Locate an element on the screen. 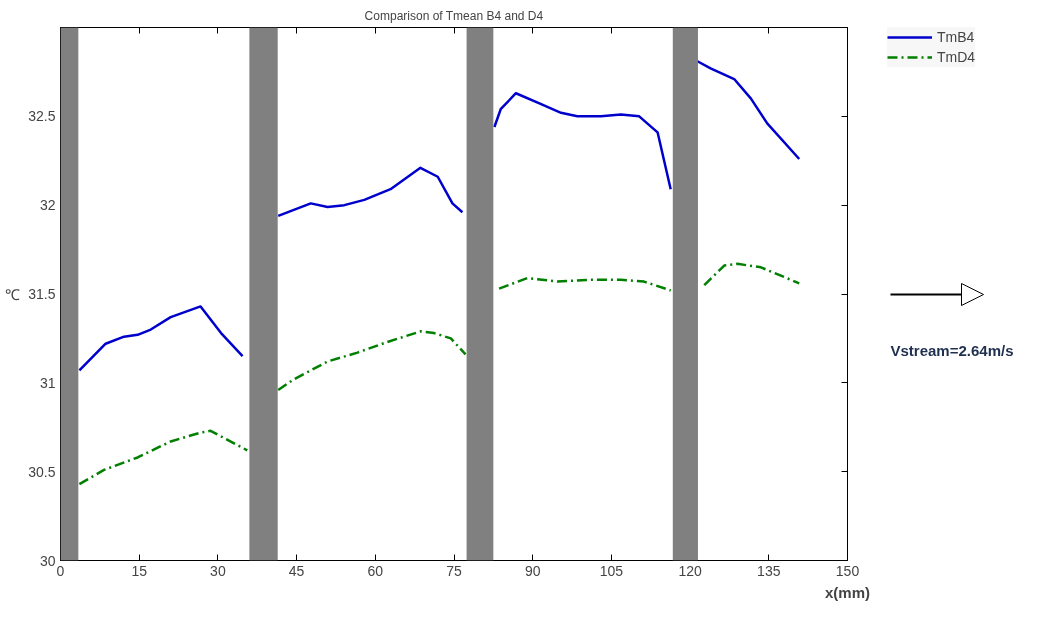 This screenshot has height=636, width=1044. y-tick-label: 30.5 is located at coordinates (42, 471).